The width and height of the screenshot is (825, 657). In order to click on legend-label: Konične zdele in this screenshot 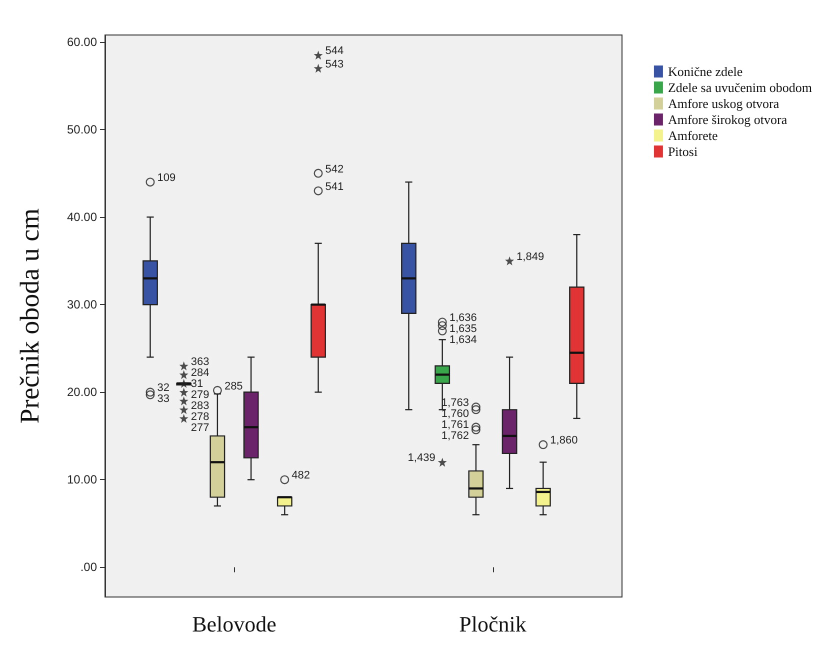, I will do `click(705, 71)`.